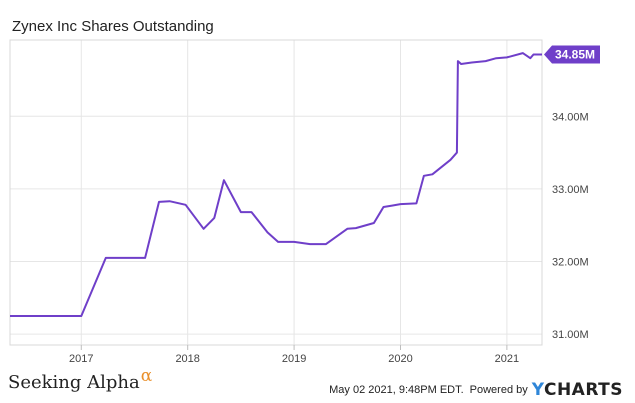  I want to click on ycharts-wordmark: CHARTS, so click(583, 390).